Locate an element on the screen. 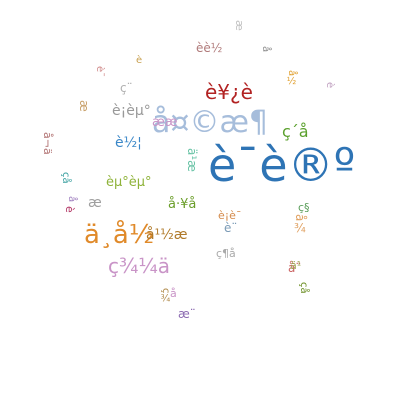 Image resolution: width=400 pixels, height=400 pixels. cloud-word: ç§ is located at coordinates (304, 207).